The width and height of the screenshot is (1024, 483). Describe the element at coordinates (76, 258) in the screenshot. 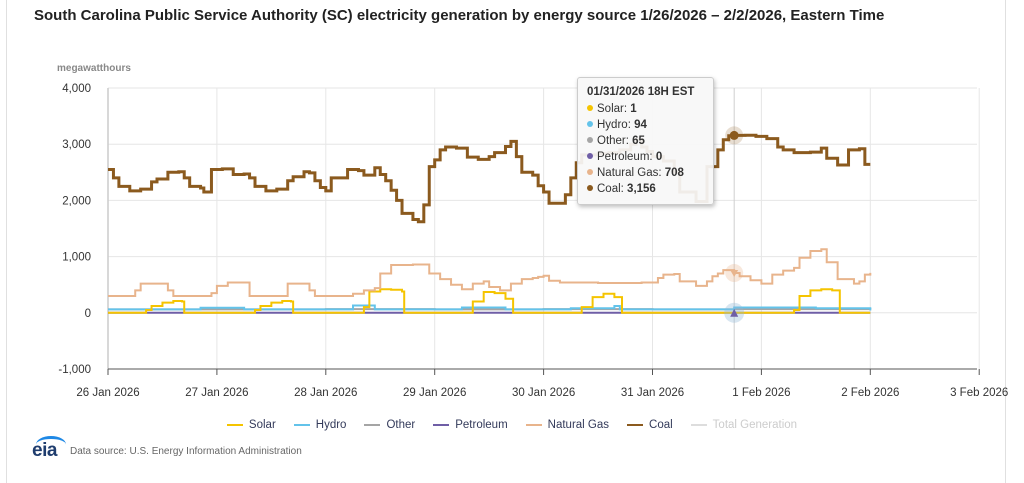

I see `y-tick-label: 1,000` at that location.